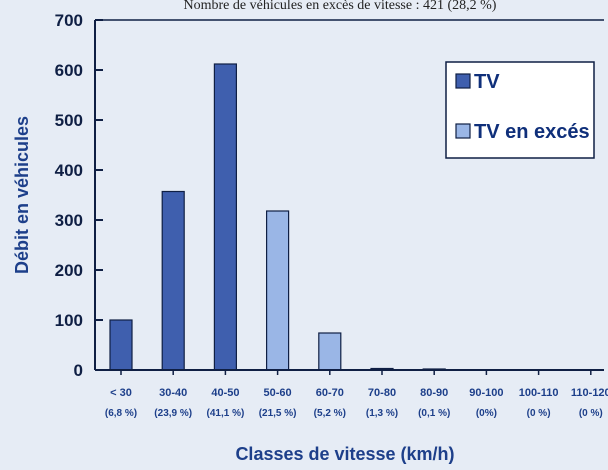 The image size is (608, 470). I want to click on x-category-label: 90-100, so click(486, 393).